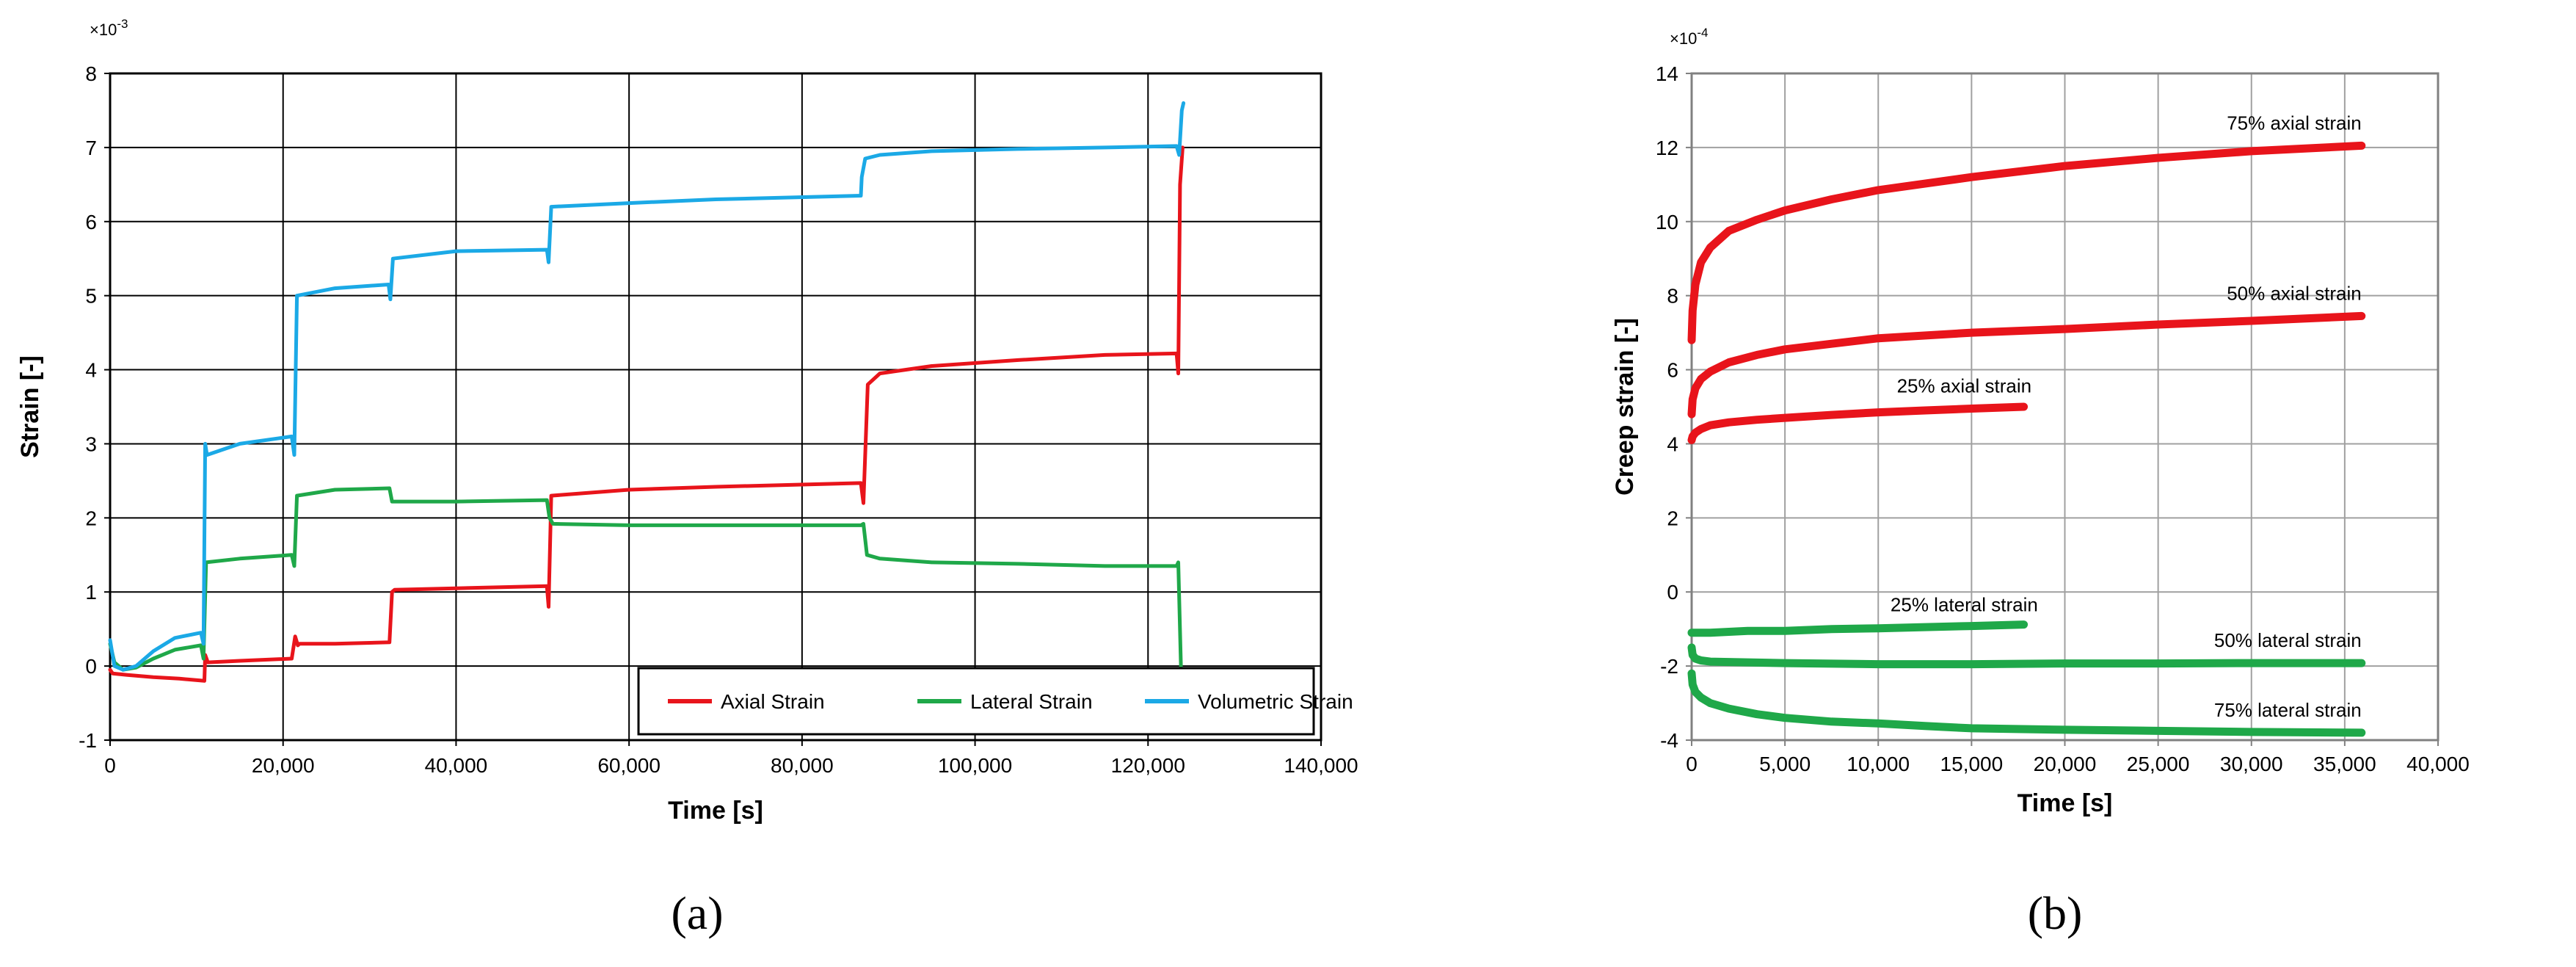 Image resolution: width=2576 pixels, height=967 pixels. What do you see at coordinates (1148, 765) in the screenshot?
I see `x-tick-label: 120,000` at bounding box center [1148, 765].